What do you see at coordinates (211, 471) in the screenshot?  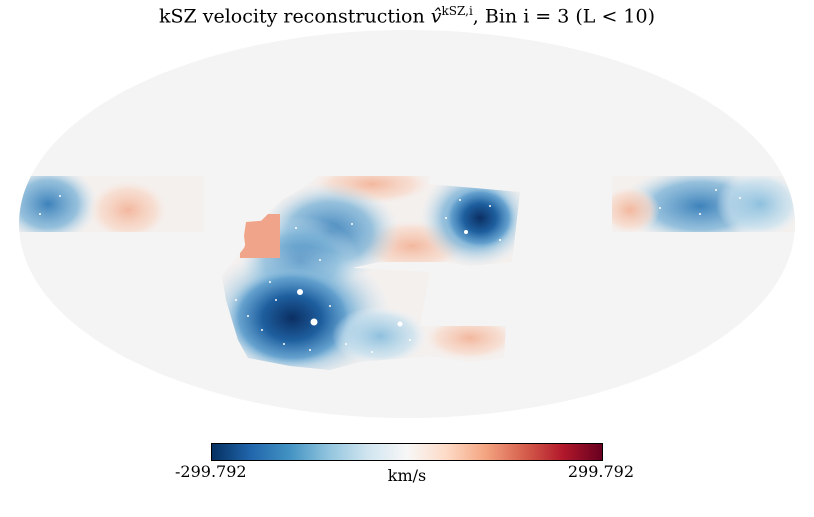 I see `colorbar-min-label: -299.792` at bounding box center [211, 471].